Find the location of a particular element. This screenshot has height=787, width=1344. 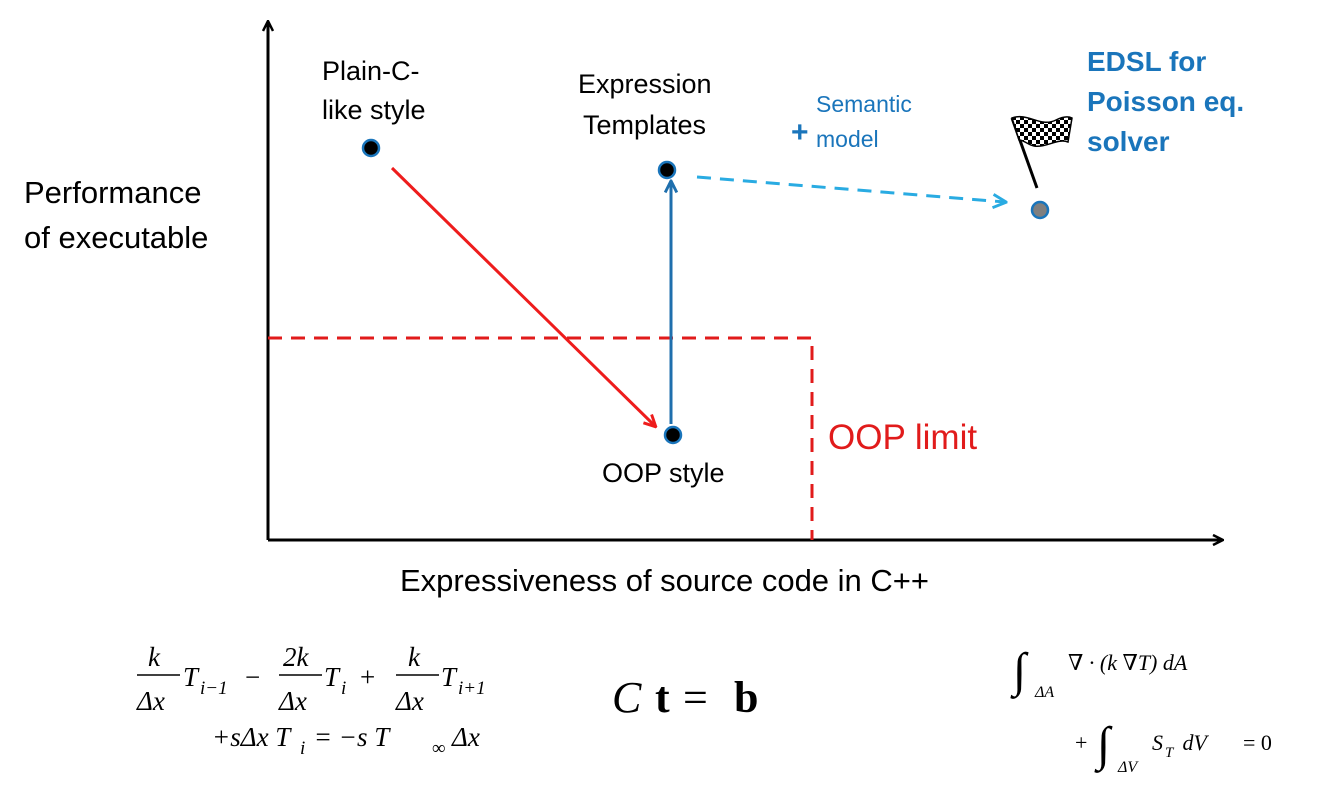

matrix-b: b is located at coordinates (746, 697).